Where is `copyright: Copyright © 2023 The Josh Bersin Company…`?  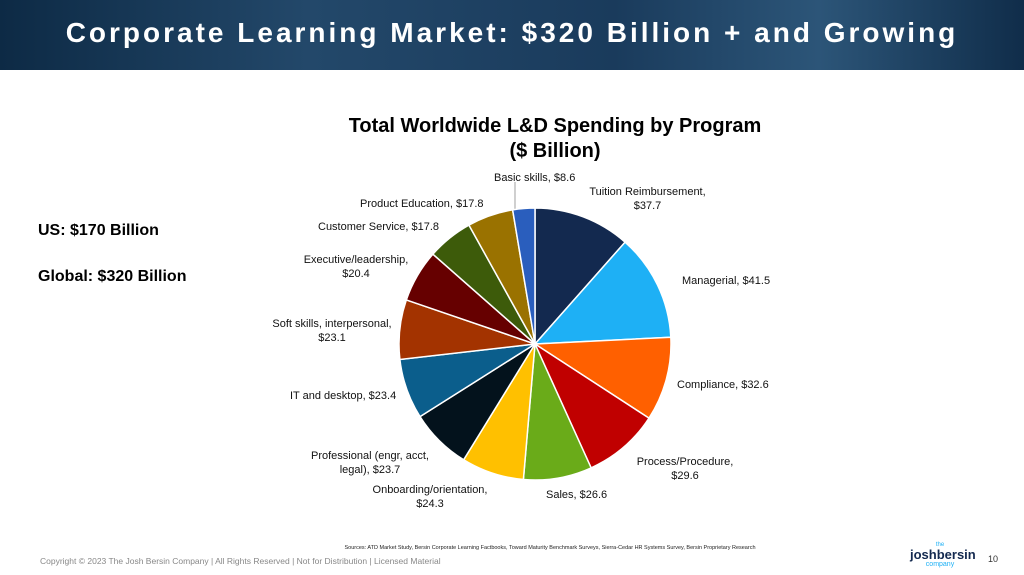 copyright: Copyright © 2023 The Josh Bersin Company… is located at coordinates (240, 561).